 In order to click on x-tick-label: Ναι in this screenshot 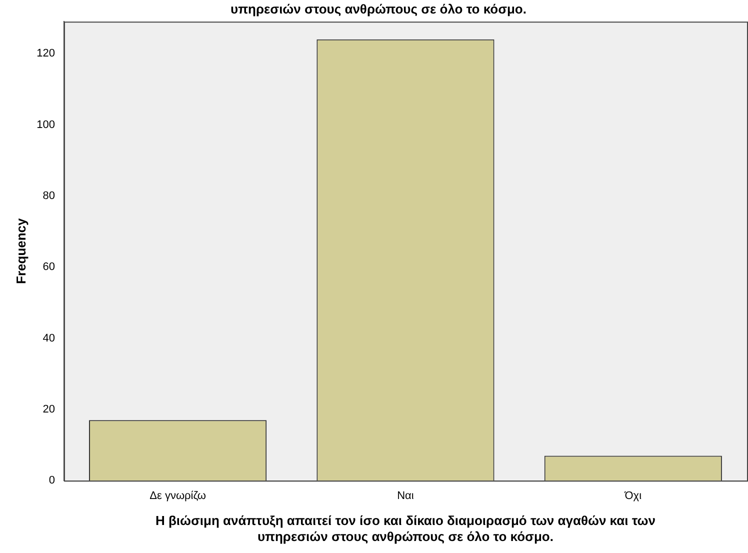, I will do `click(405, 496)`.